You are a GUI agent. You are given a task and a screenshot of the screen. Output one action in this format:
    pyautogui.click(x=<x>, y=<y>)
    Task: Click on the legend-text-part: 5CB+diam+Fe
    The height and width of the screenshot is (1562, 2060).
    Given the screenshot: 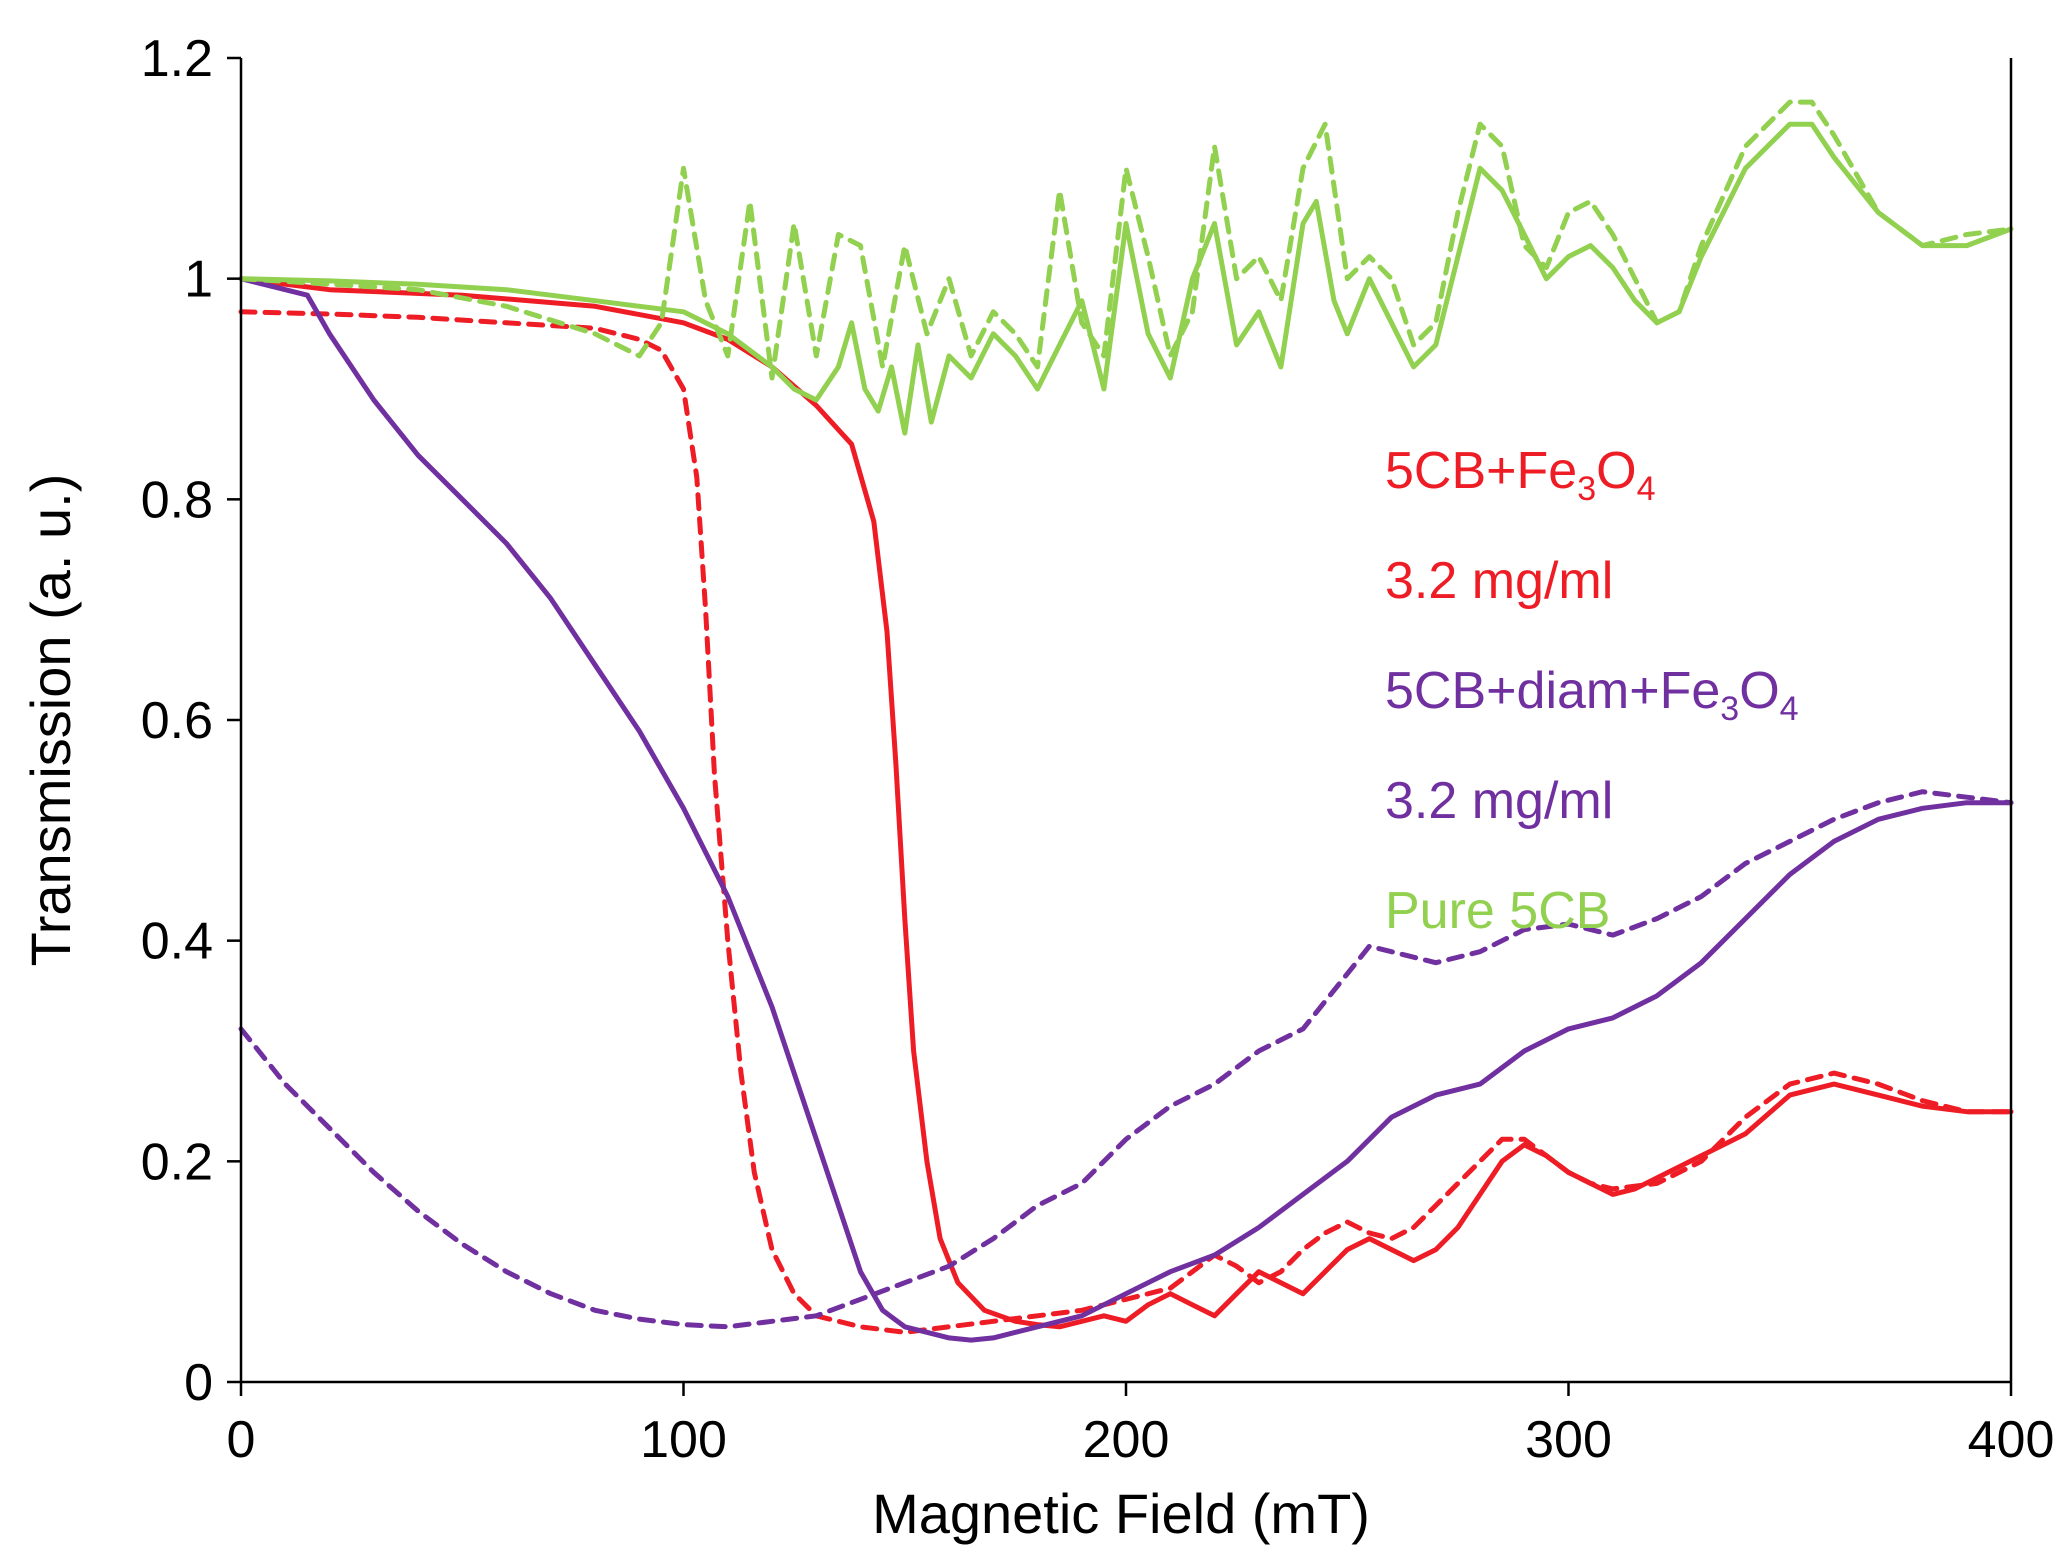 What is the action you would take?
    pyautogui.click(x=1552, y=691)
    